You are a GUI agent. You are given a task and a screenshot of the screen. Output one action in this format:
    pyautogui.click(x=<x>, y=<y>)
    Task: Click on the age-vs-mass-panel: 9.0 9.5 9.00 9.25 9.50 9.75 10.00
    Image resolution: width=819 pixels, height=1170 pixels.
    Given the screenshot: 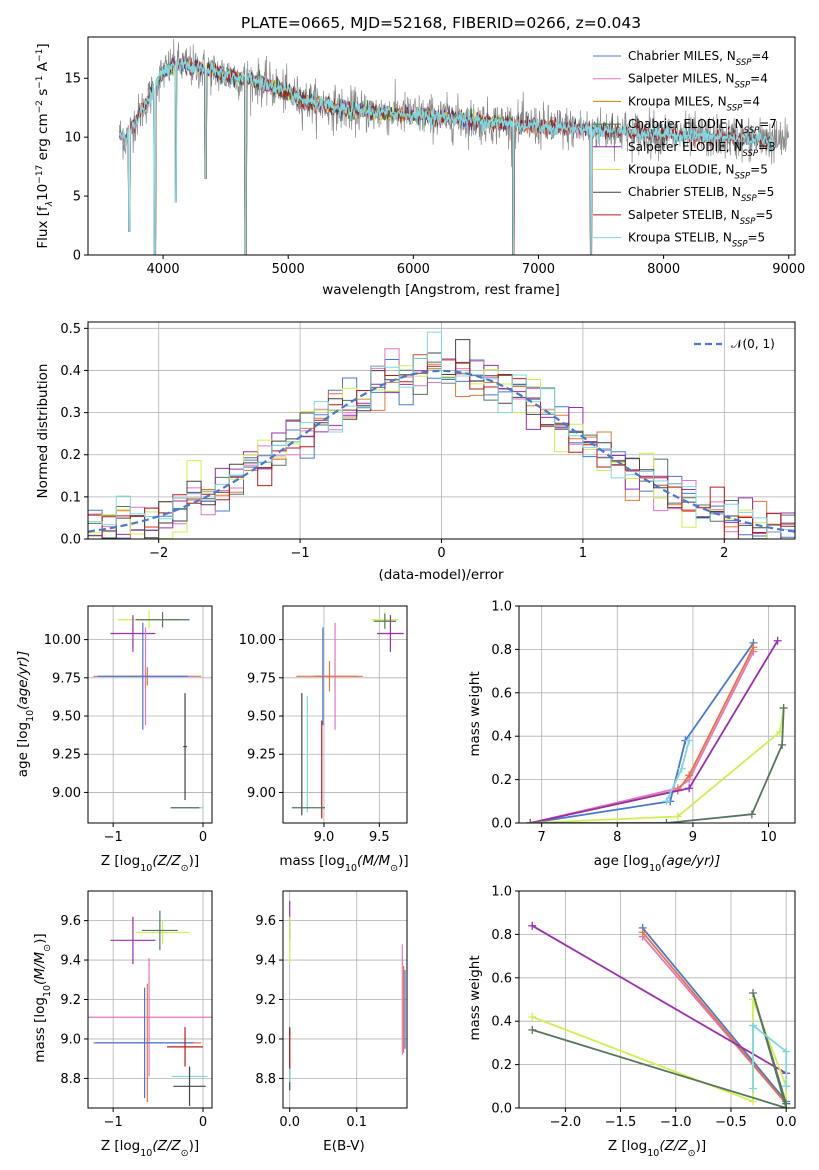 What is the action you would take?
    pyautogui.click(x=323, y=725)
    